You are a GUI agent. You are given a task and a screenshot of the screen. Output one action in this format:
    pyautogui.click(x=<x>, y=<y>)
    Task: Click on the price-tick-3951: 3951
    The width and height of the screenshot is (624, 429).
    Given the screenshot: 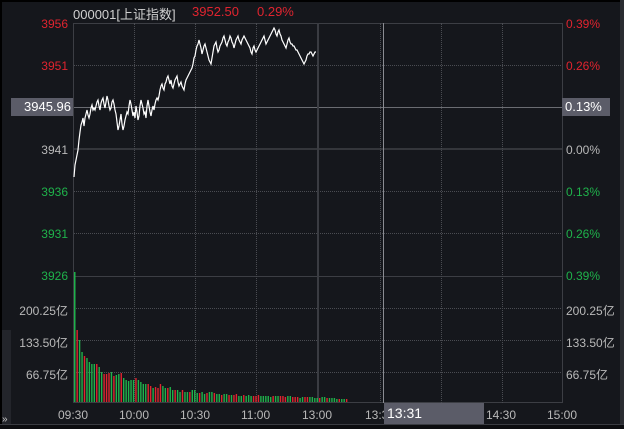 What is the action you would take?
    pyautogui.click(x=54, y=66)
    